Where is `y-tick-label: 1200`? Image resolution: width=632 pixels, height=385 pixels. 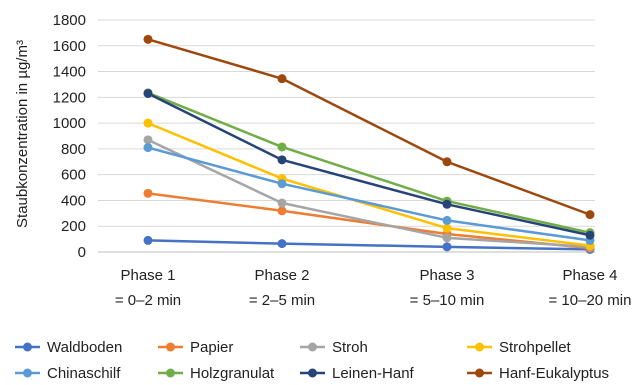
y-tick-label: 1200 is located at coordinates (69, 97).